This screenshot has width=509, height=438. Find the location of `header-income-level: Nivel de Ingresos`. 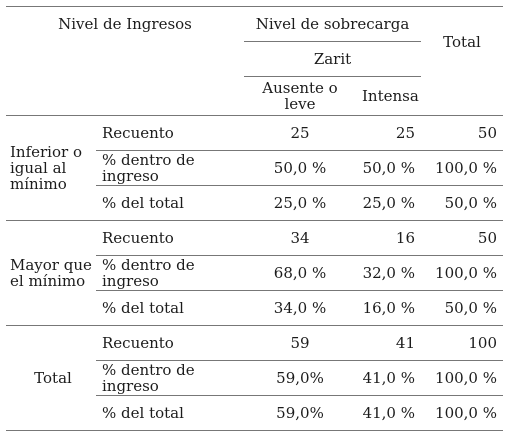

header-income-level: Nivel de Ingresos is located at coordinates (125, 24).